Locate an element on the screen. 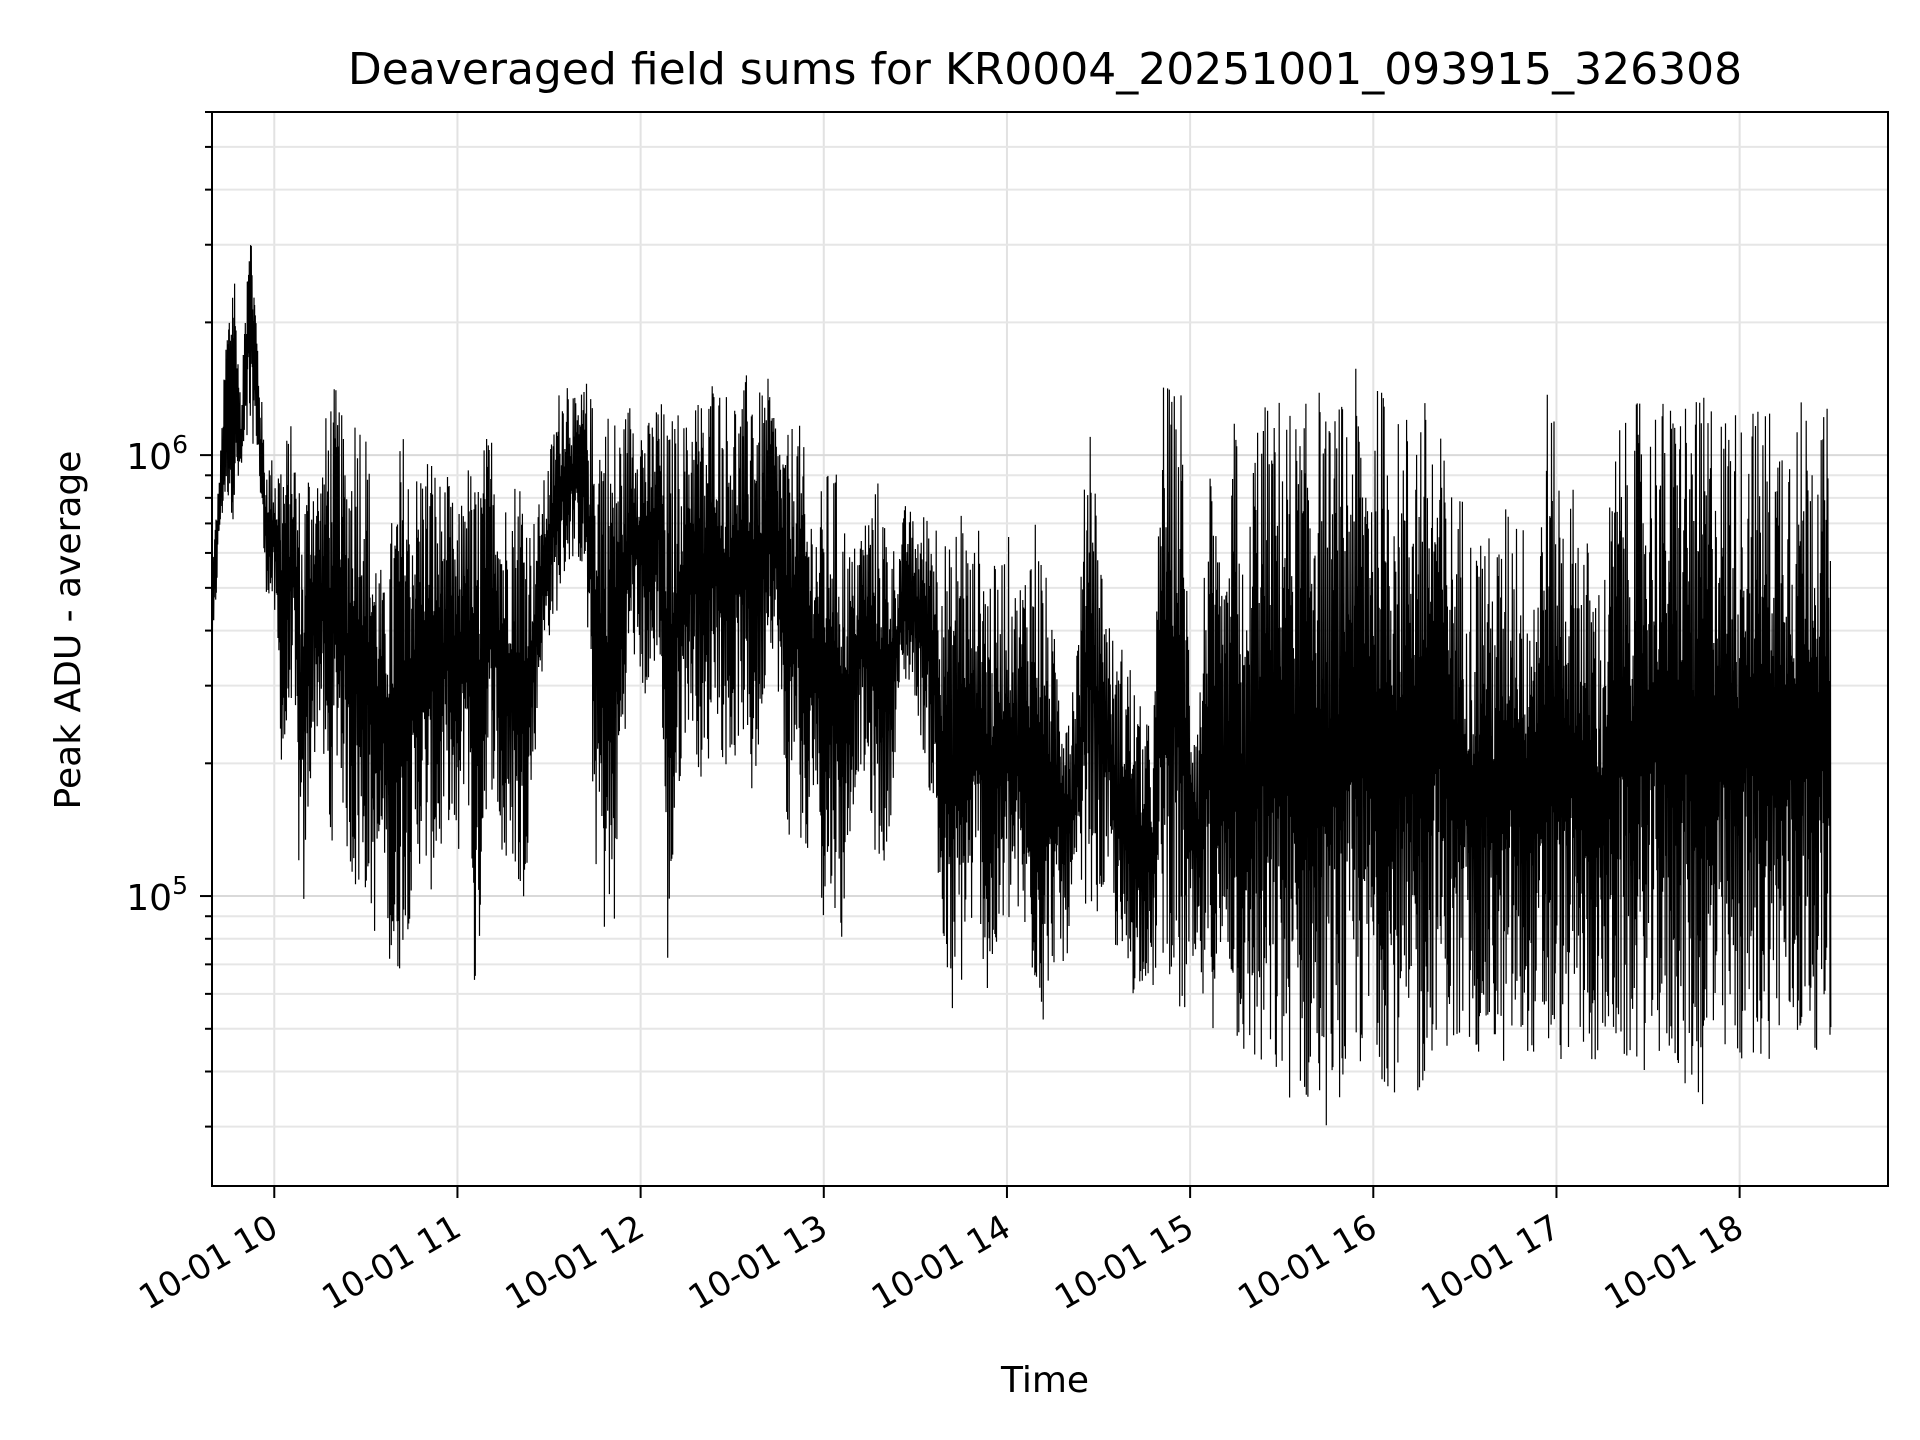  y-tick-label-exponent: 5 is located at coordinates (180, 885).